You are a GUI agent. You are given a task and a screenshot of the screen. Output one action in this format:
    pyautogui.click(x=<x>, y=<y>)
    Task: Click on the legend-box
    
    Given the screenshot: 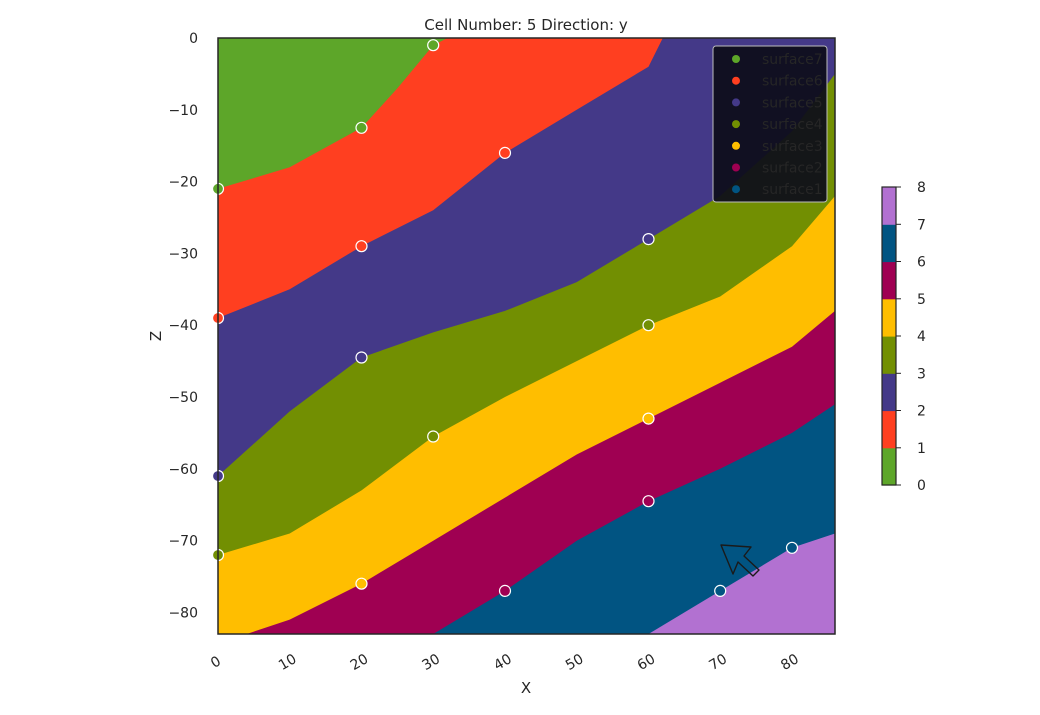 What is the action you would take?
    pyautogui.click(x=770, y=124)
    